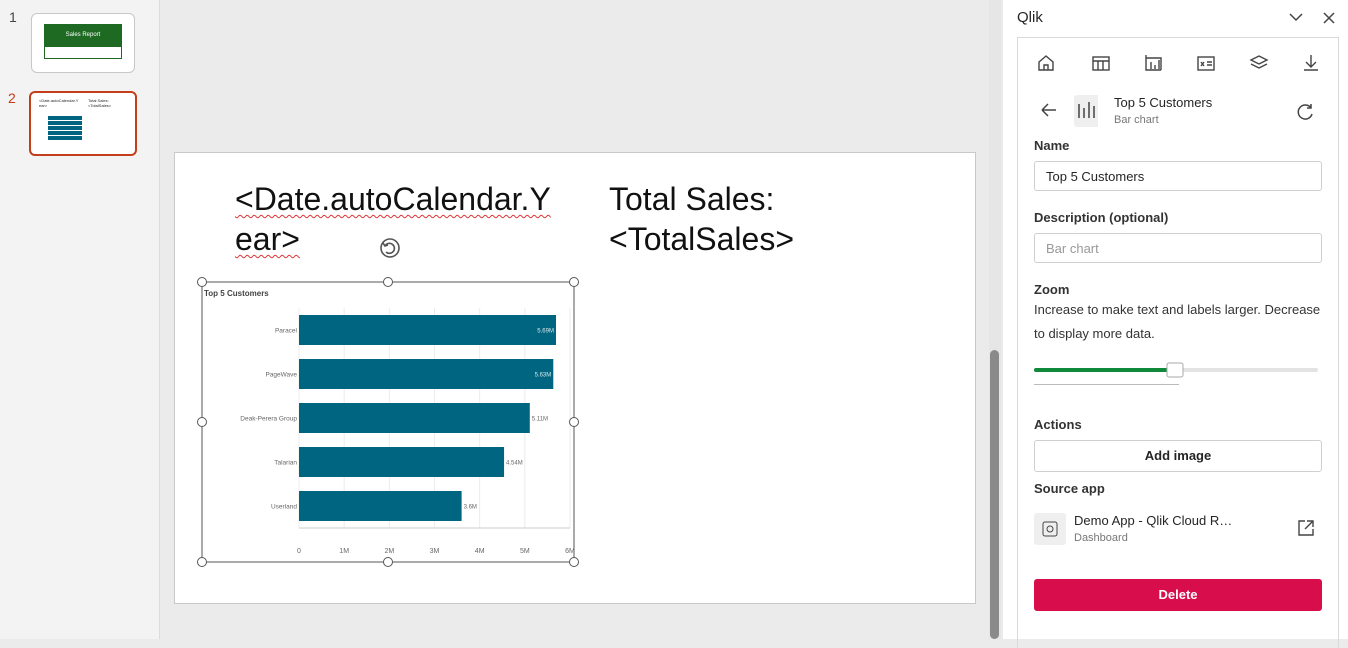 This screenshot has height=648, width=1348. I want to click on x-tick-label: 4M, so click(480, 551).